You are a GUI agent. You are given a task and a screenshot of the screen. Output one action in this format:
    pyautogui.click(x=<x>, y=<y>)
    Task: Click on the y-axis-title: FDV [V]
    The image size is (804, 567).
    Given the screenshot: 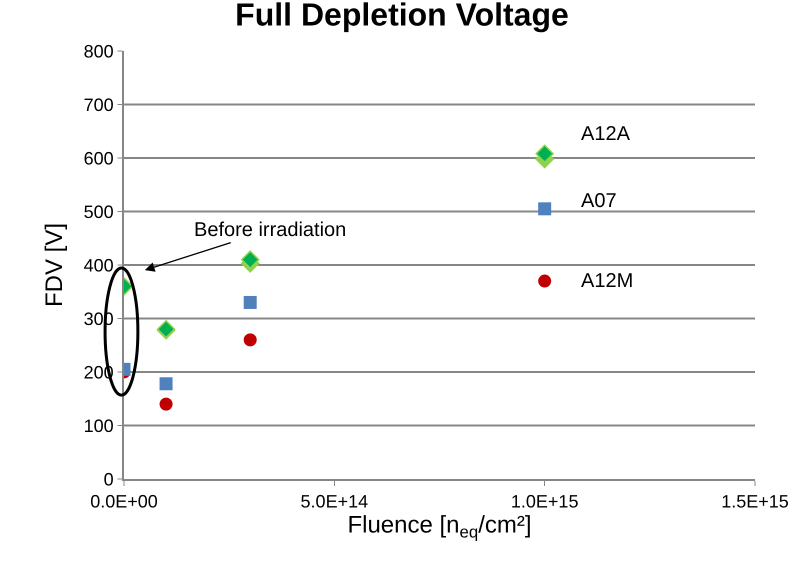 What is the action you would take?
    pyautogui.click(x=54, y=265)
    